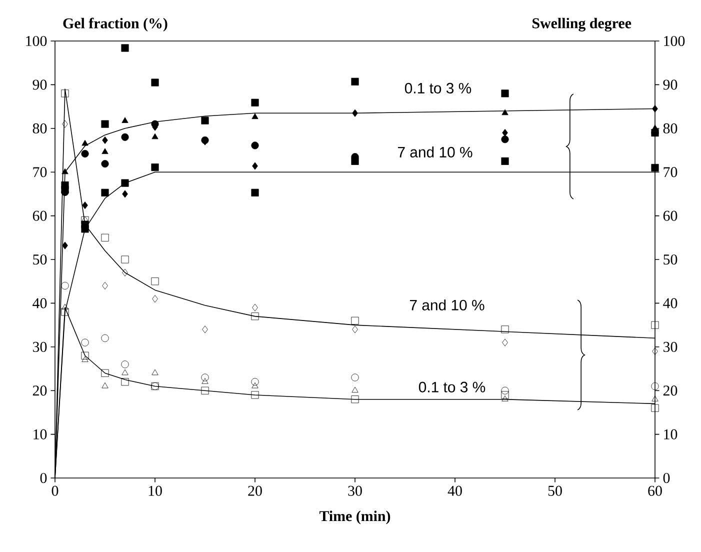 Image resolution: width=701 pixels, height=552 pixels. Describe the element at coordinates (670, 215) in the screenshot. I see `y-tick-label: 60` at that location.